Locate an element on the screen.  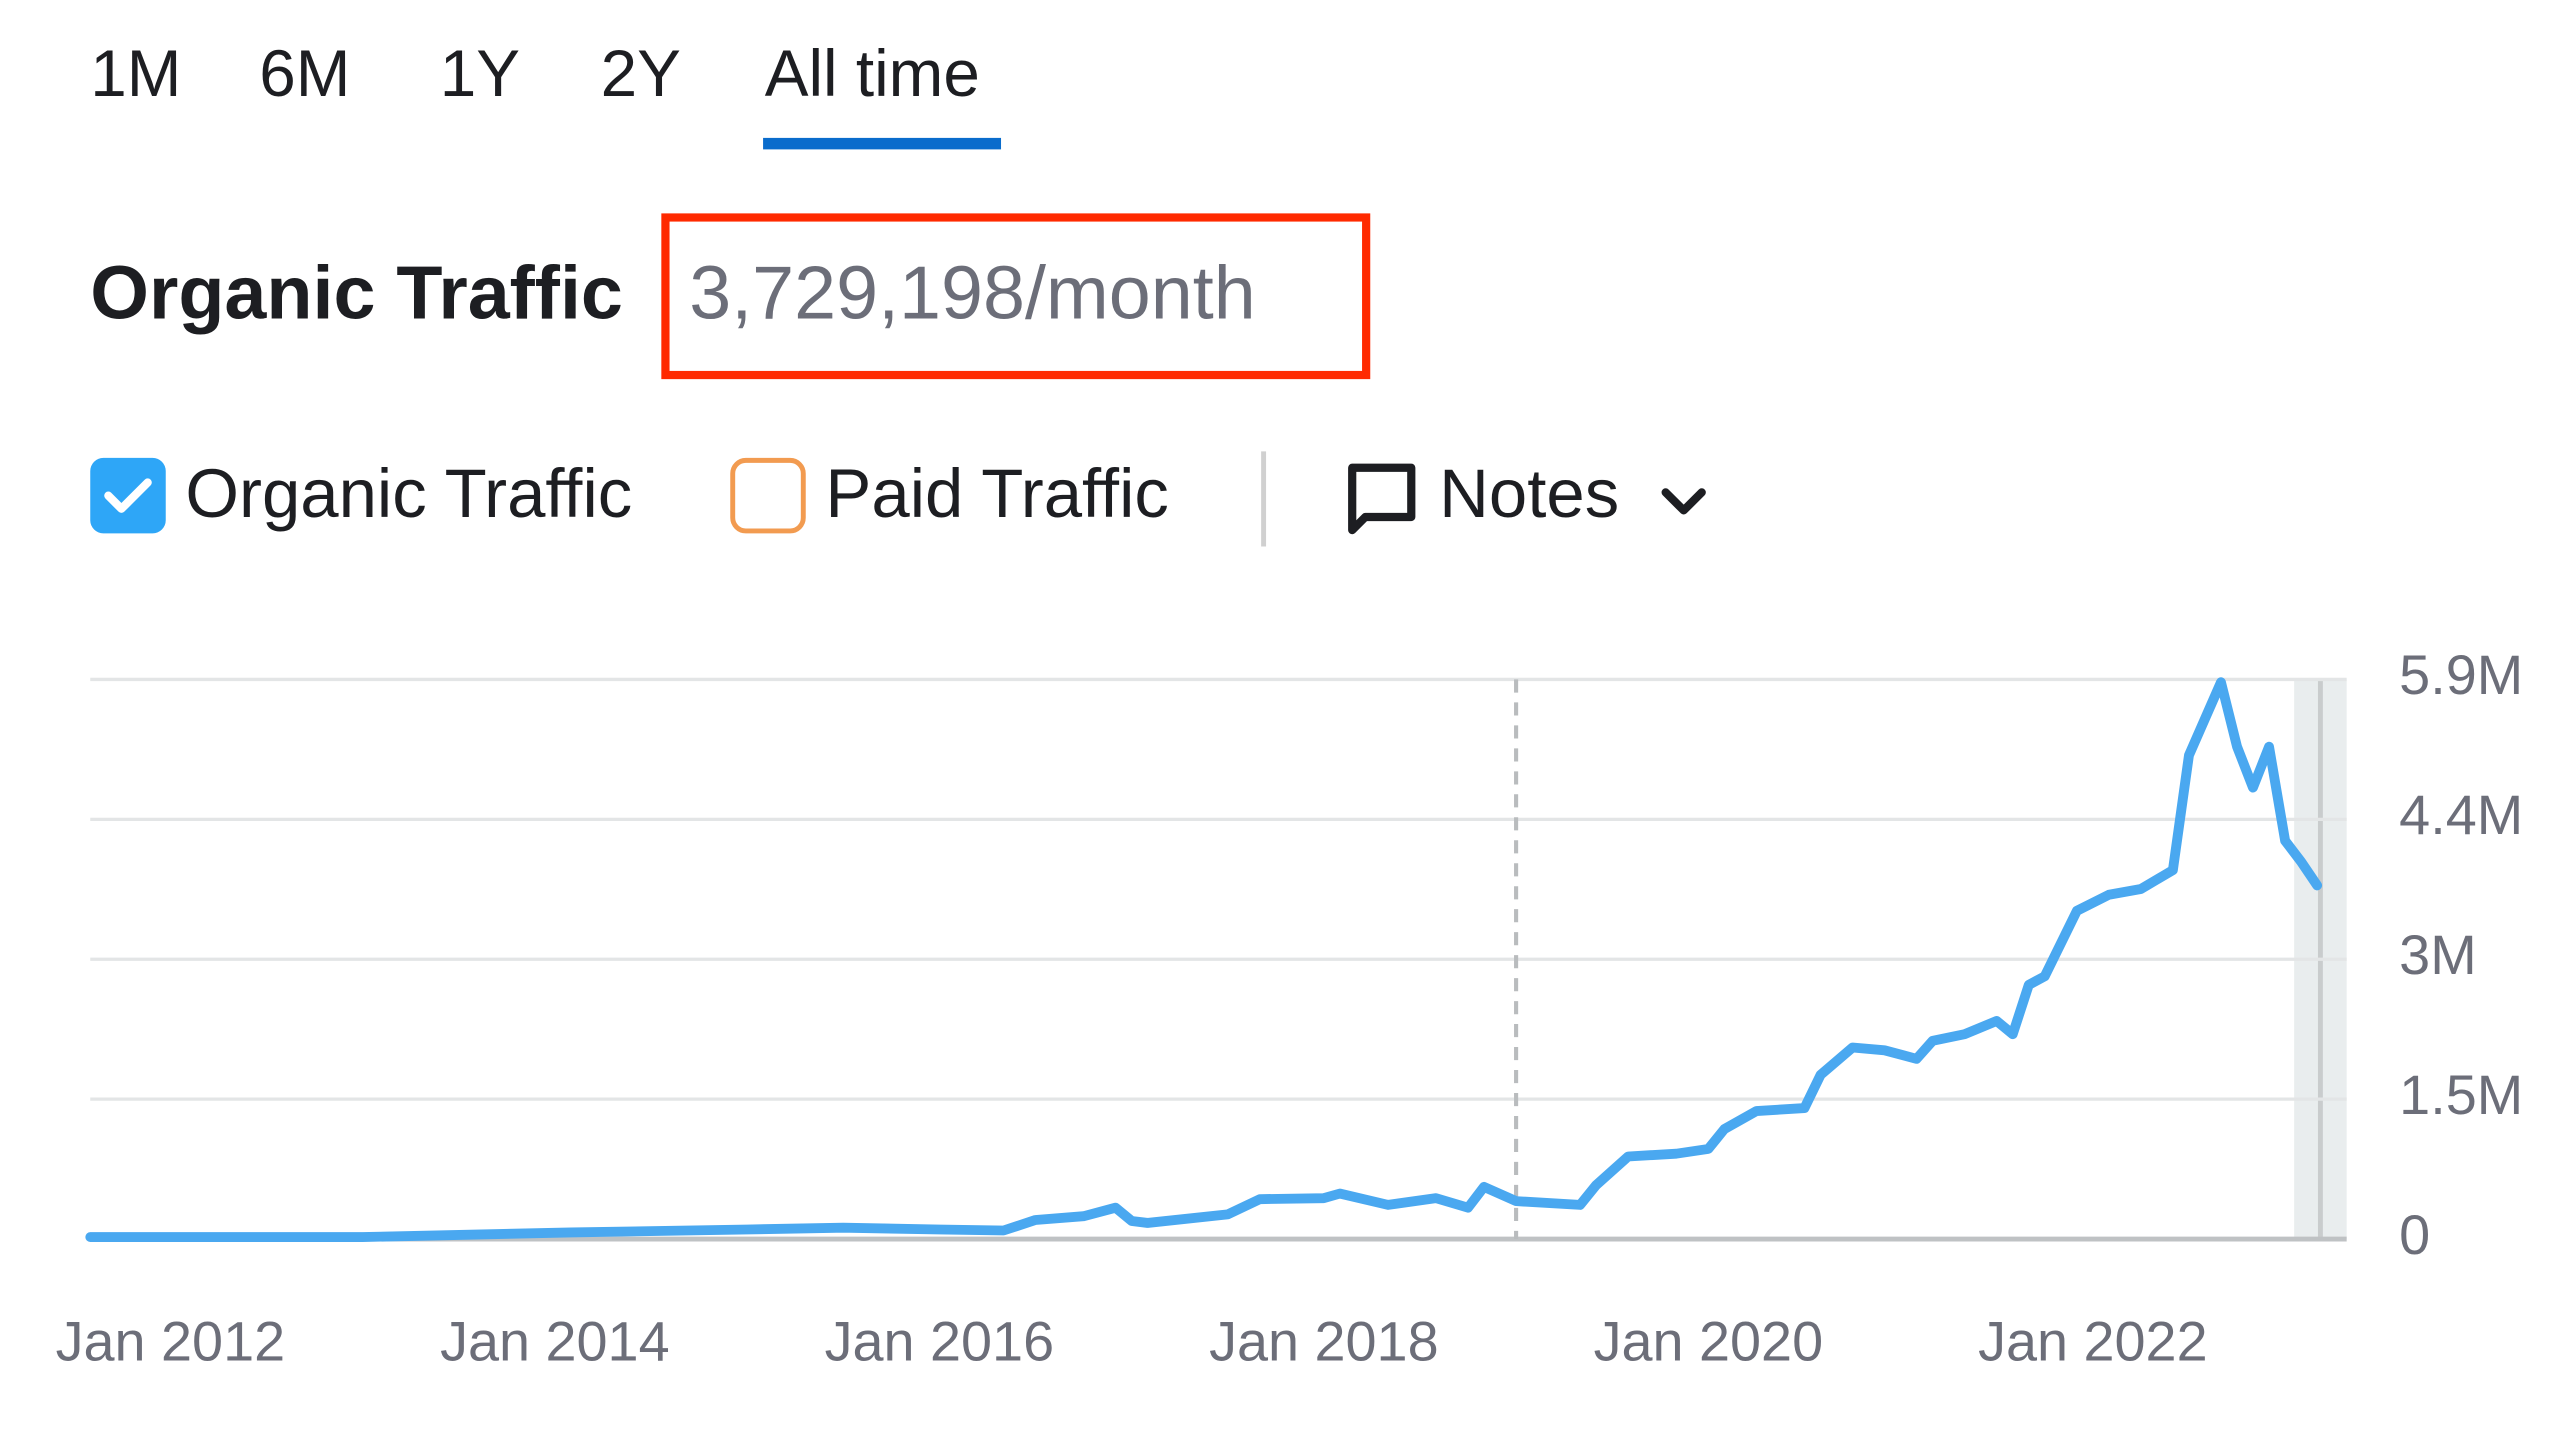
legend-label: Organic Traffic is located at coordinates (408, 493).